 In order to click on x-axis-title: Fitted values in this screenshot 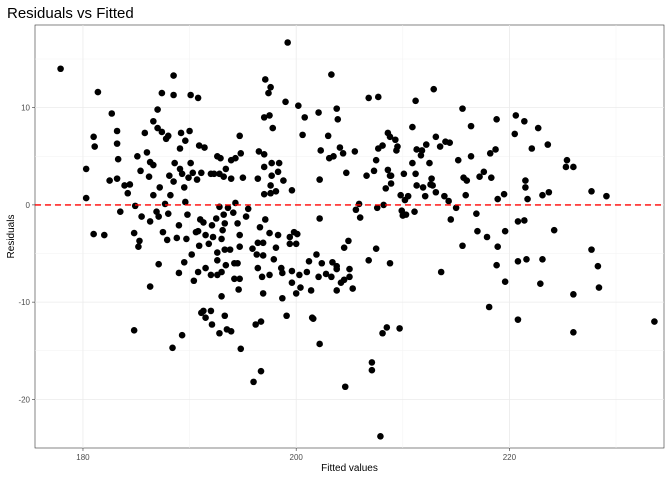, I will do `click(349, 468)`.